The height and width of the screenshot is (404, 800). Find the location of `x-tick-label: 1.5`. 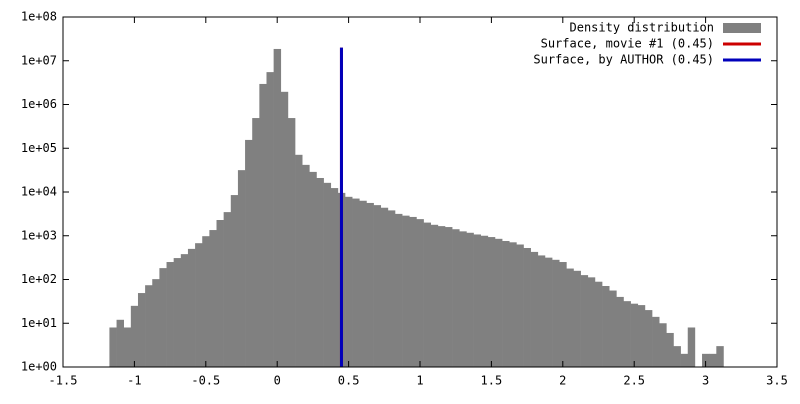

x-tick-label: 1.5 is located at coordinates (492, 381).